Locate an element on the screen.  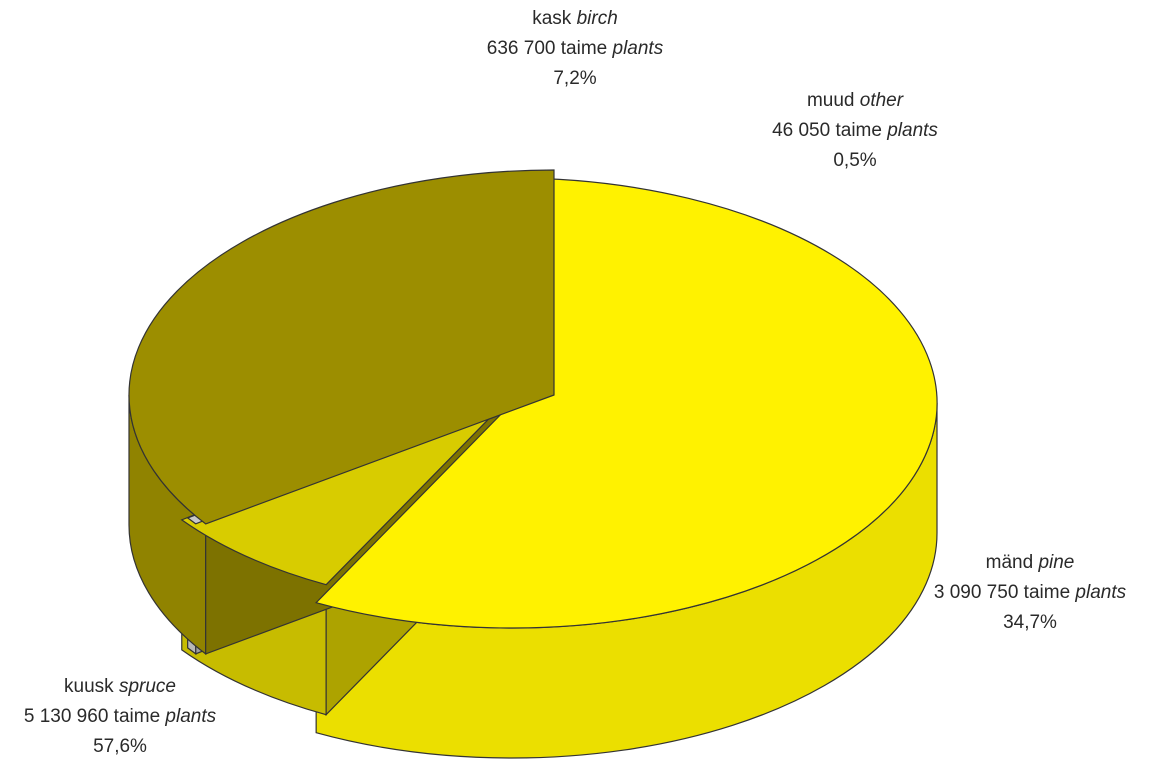
label-spruce-value: 5 130 960 is located at coordinates (66, 716).